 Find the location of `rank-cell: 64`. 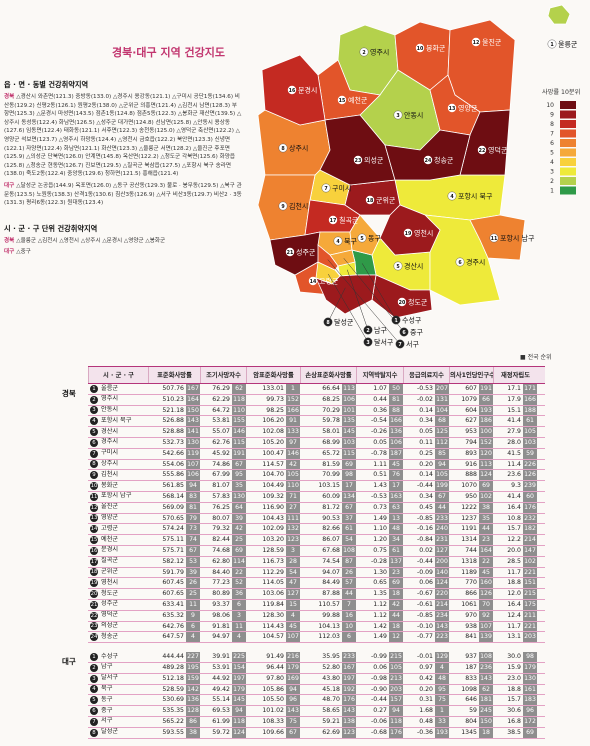

rank-cell: 64 is located at coordinates (239, 507).